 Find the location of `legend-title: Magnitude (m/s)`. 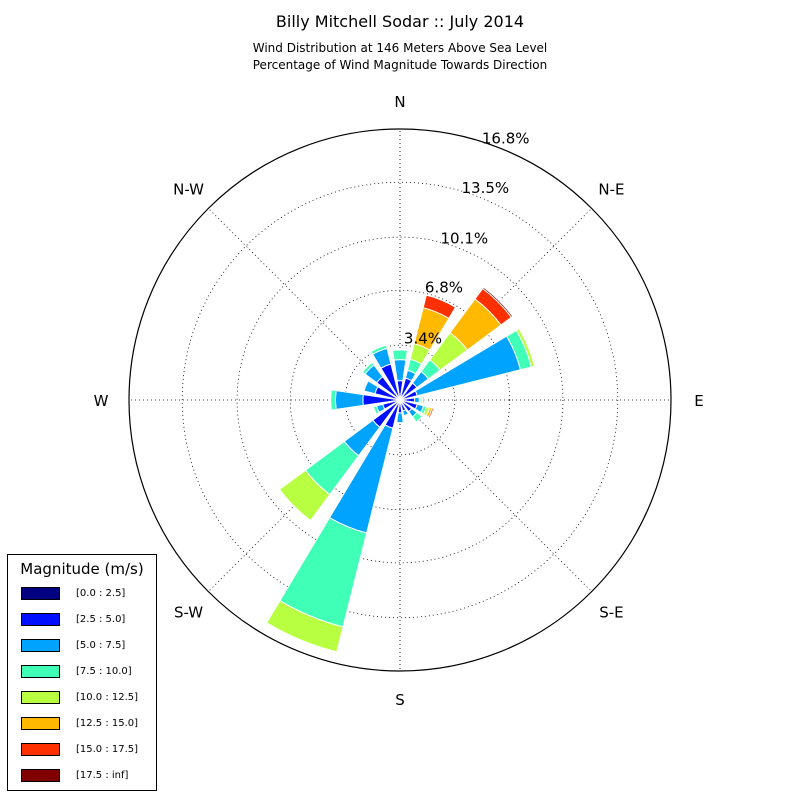

legend-title: Magnitude (m/s) is located at coordinates (82, 569).